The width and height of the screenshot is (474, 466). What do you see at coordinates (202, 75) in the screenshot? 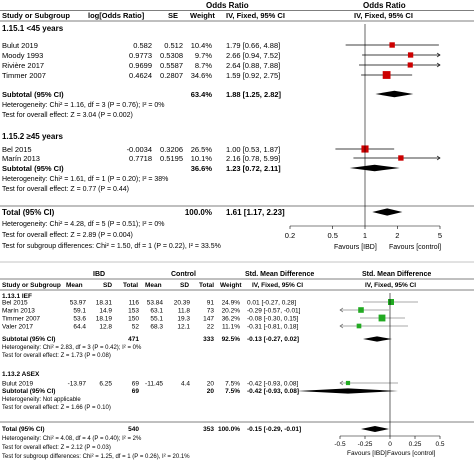
I see `study-weight: 34.6%` at bounding box center [202, 75].